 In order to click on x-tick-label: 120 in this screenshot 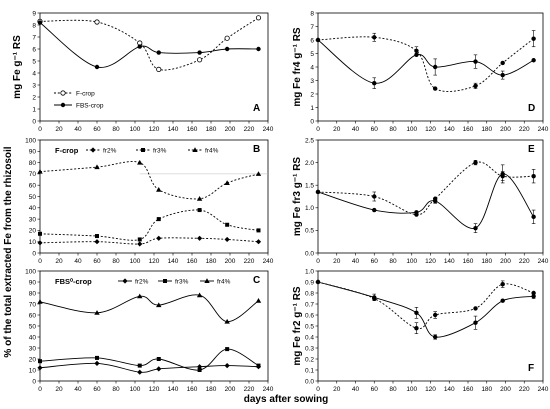, I will do `click(430, 261)`.